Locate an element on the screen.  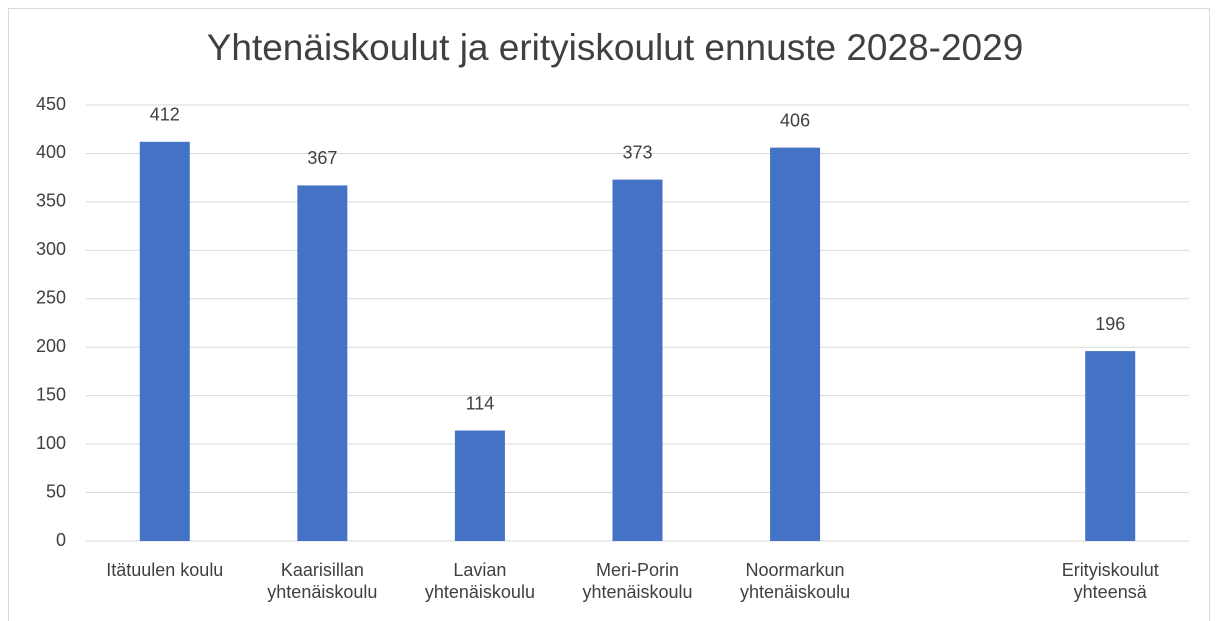
x-tick-label: Lavian yhtenäiskoulu is located at coordinates (479, 581).